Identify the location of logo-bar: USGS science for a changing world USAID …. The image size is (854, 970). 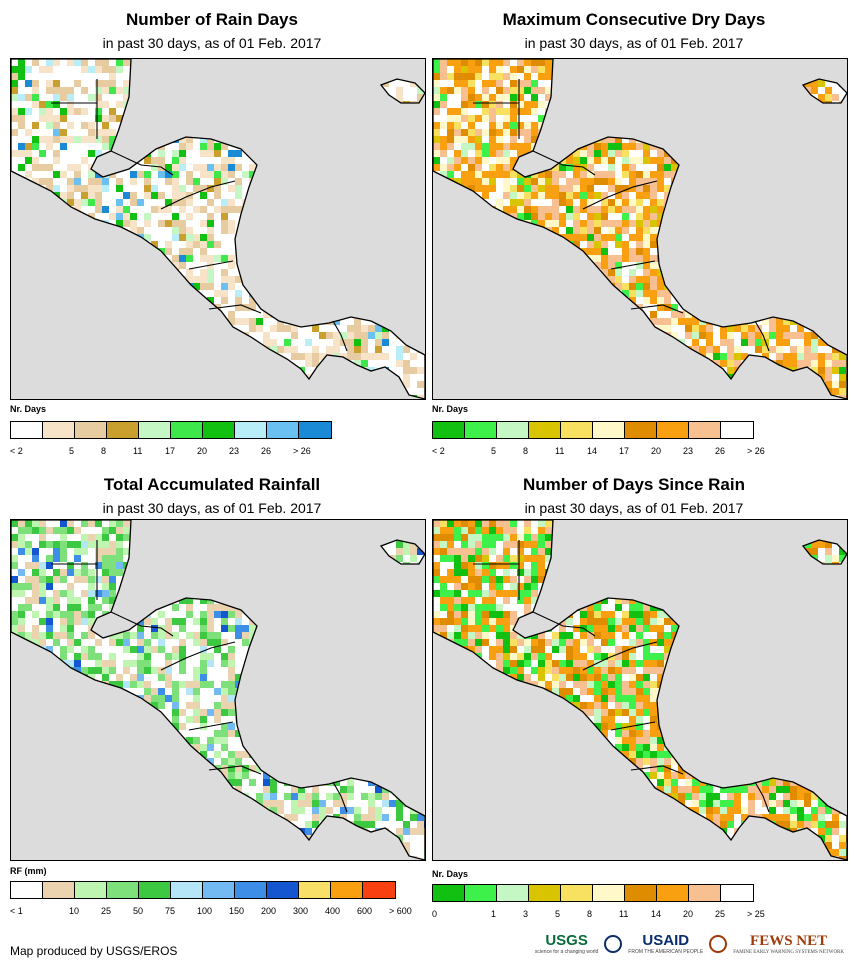
(689, 943).